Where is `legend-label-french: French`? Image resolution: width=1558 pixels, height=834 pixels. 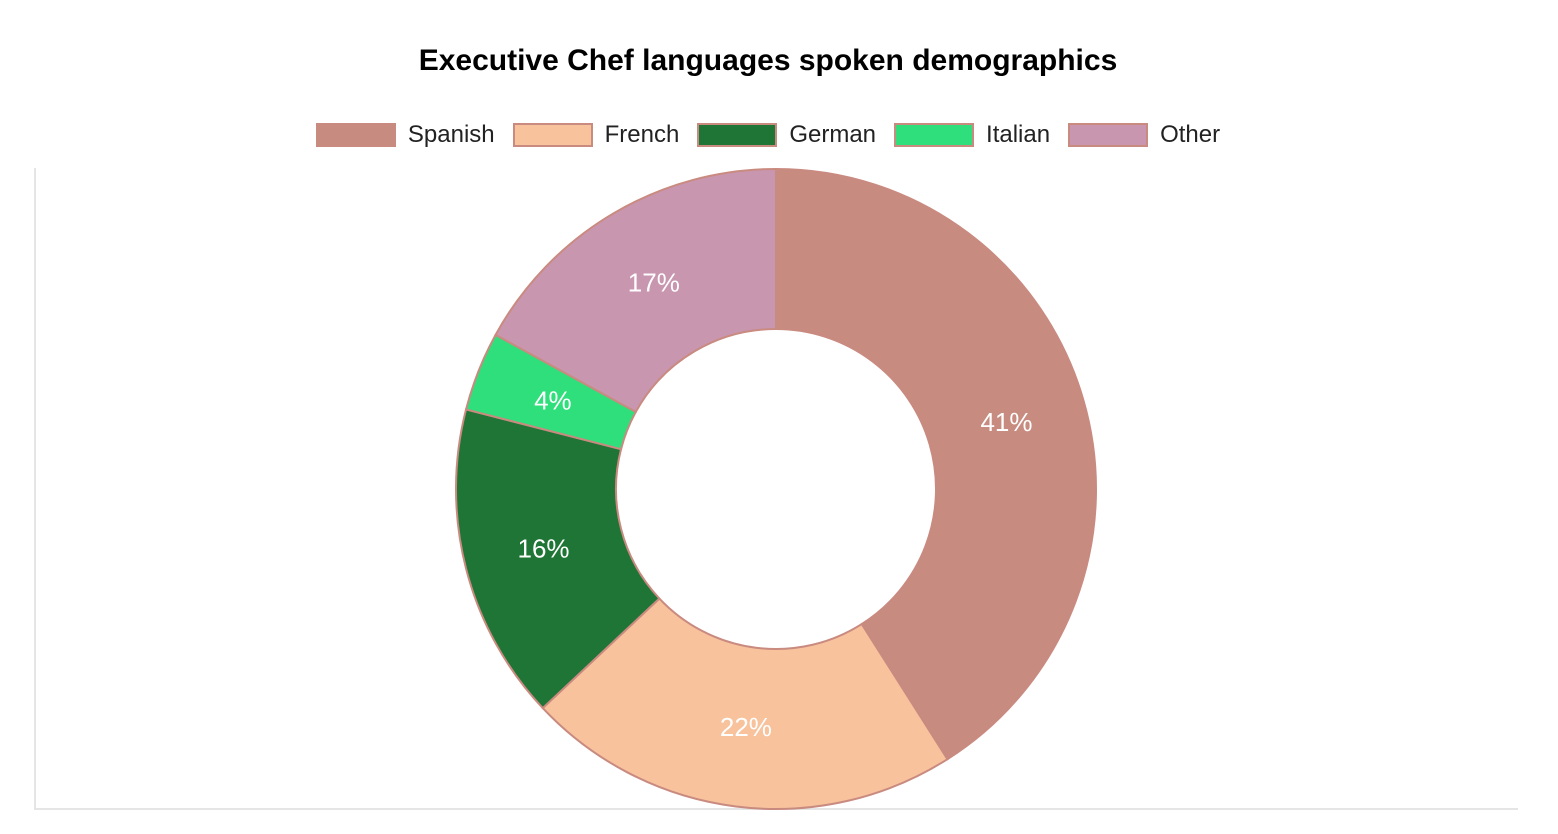
legend-label-french: French is located at coordinates (642, 134).